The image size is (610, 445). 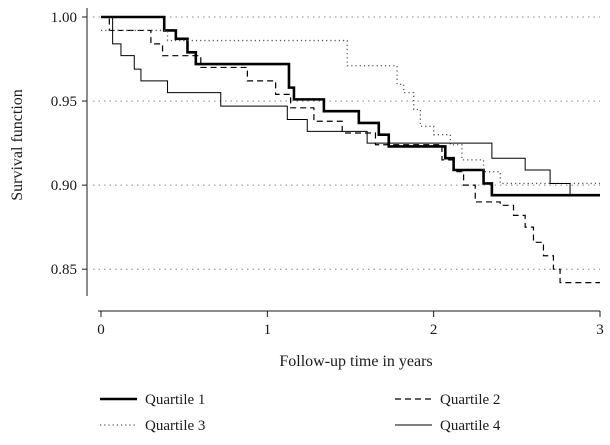 I want to click on x-tick-label: 3, so click(x=600, y=330).